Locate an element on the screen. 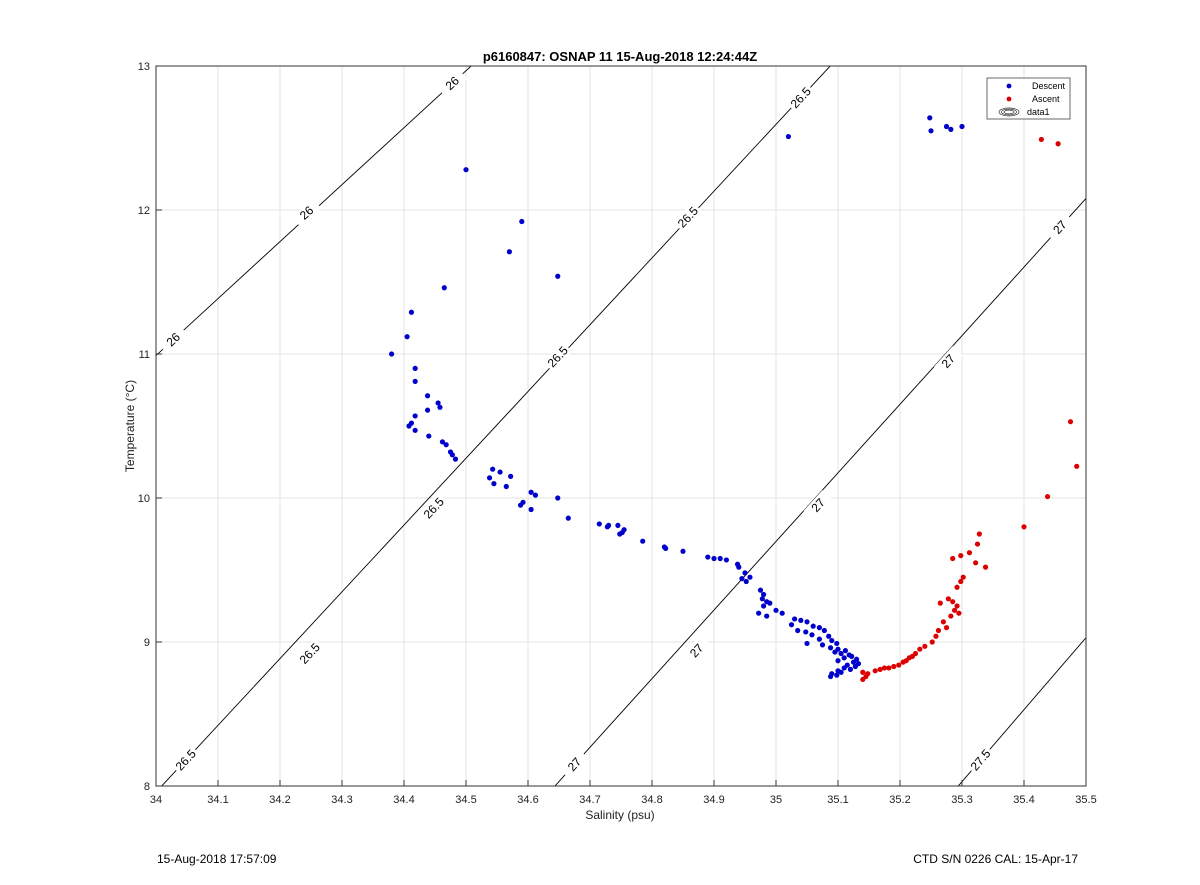  x-tick-label: 34.4 is located at coordinates (403, 800).